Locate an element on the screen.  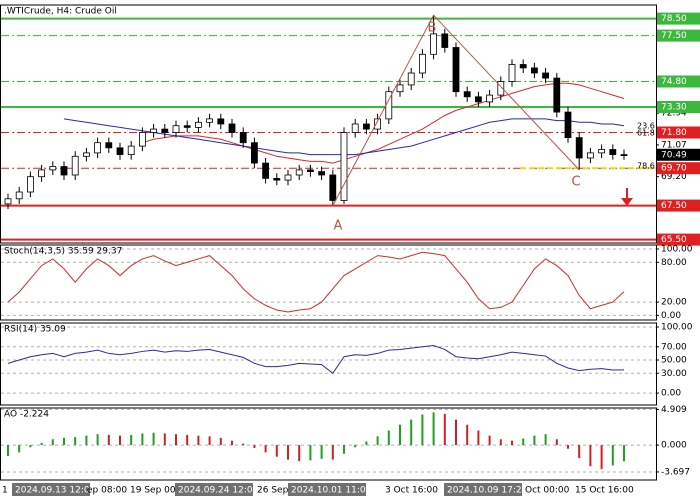
y-tick-label: 20.00 is located at coordinates (674, 303).